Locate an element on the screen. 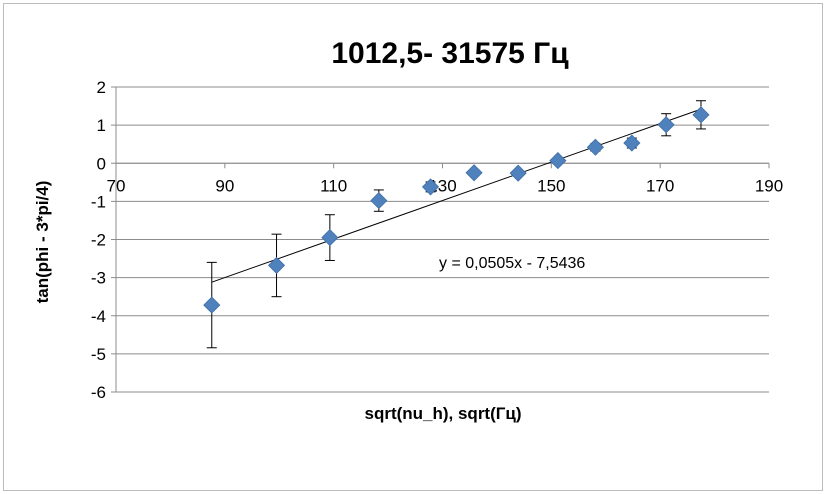 This screenshot has width=826, height=494. y-tick-label: -1 is located at coordinates (98, 201).